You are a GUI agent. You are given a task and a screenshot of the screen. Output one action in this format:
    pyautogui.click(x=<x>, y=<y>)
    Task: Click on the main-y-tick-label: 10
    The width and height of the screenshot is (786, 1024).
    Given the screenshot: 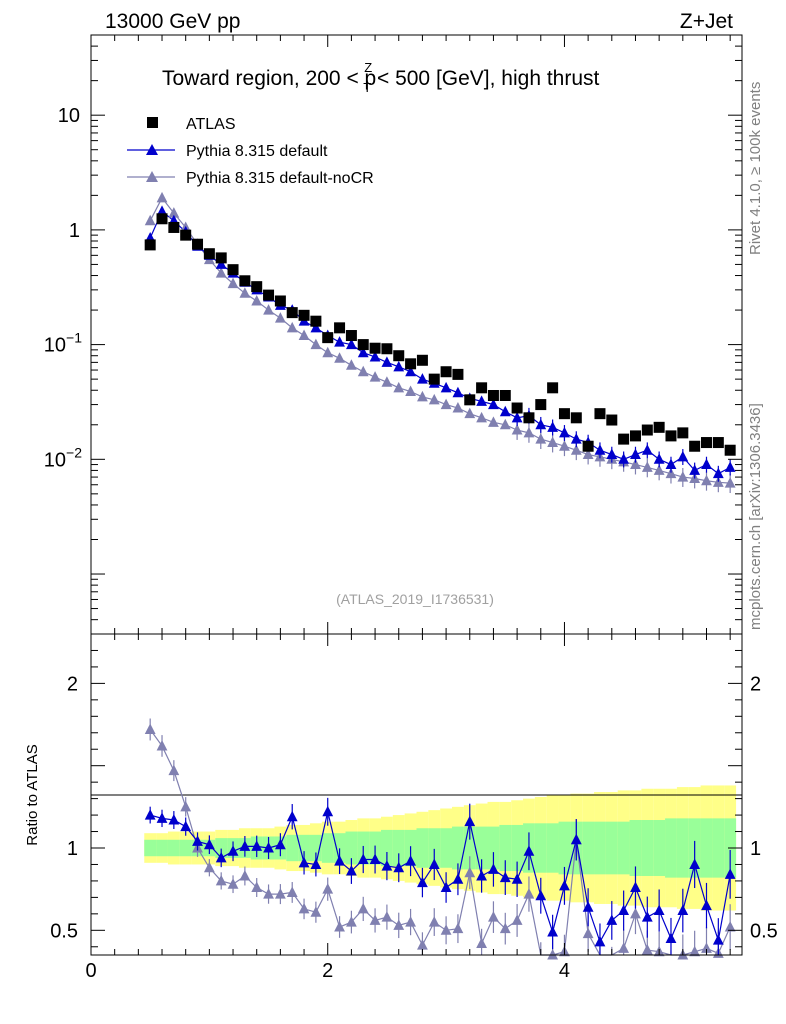 What is the action you would take?
    pyautogui.click(x=69, y=116)
    